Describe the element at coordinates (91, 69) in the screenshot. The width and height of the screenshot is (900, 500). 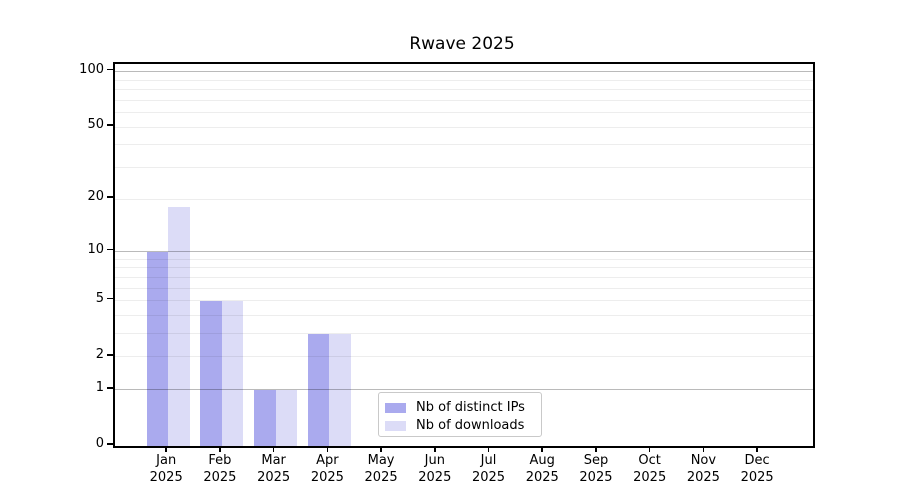
I see `y-tick-label-100: 100` at that location.